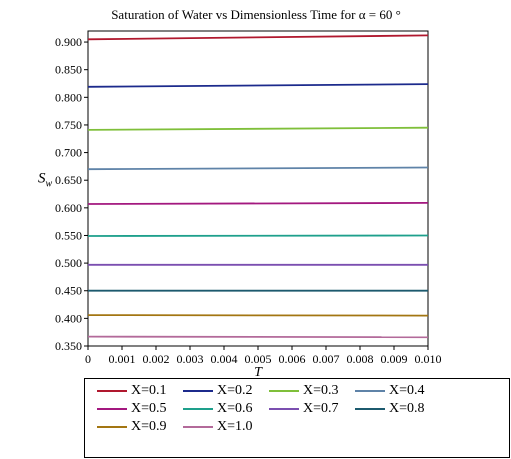 The image size is (511, 459). Describe the element at coordinates (258, 359) in the screenshot. I see `x-tick-label: 0.005` at that location.